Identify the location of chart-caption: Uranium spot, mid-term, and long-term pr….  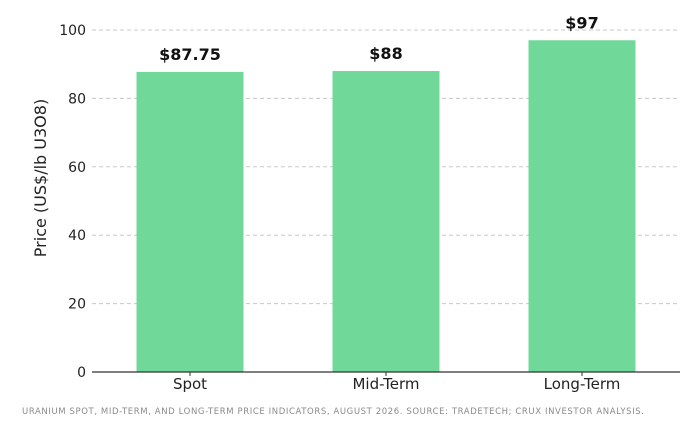
(333, 412).